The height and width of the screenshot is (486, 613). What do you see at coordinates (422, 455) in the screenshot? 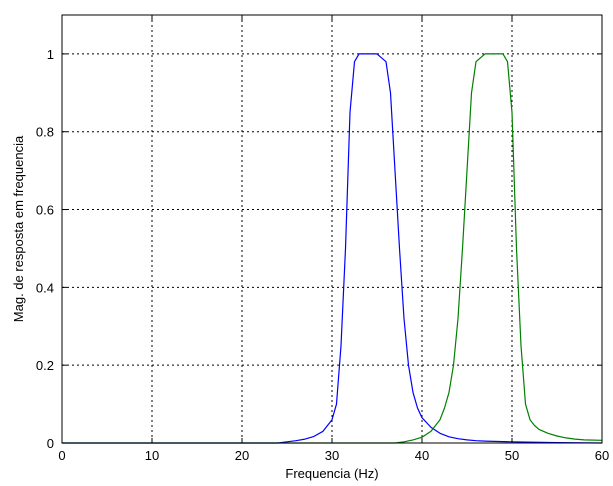
I see `x-tick-label: 40` at bounding box center [422, 455].